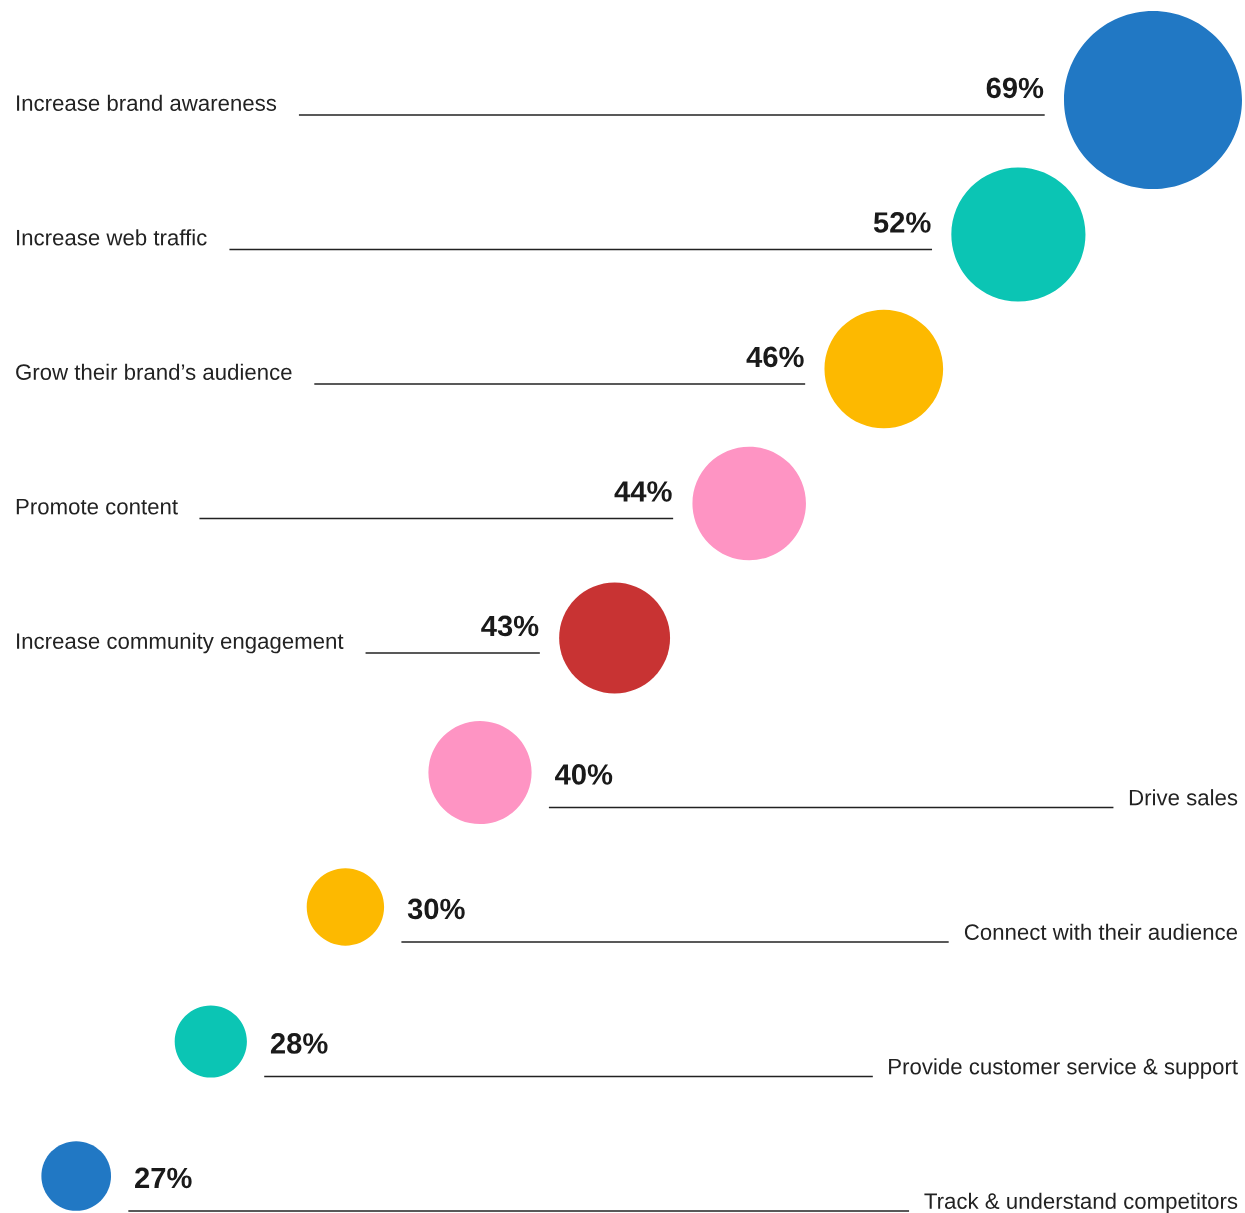 This screenshot has width=1245, height=1213. I want to click on data-label: 69%, so click(1015, 88).